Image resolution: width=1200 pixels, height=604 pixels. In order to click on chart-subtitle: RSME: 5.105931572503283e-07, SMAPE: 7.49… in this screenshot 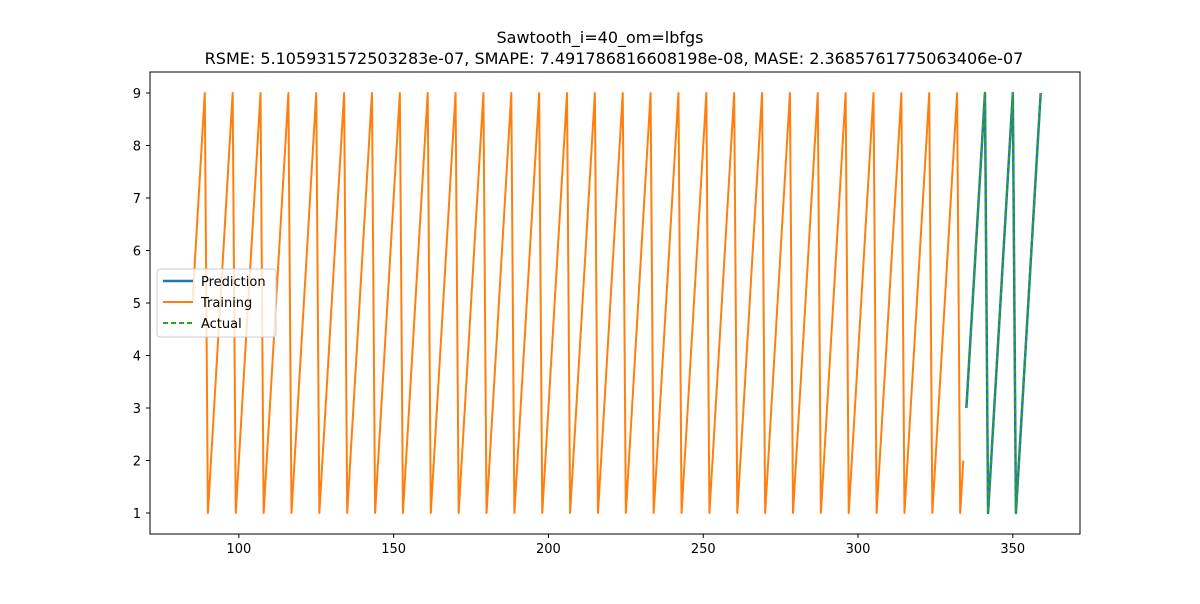, I will do `click(614, 58)`.